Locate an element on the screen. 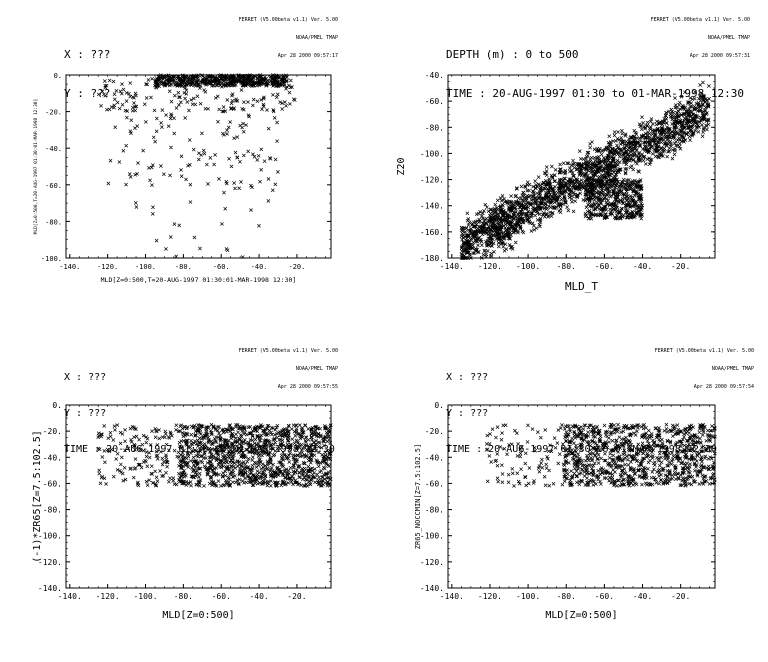  x-tick-label: -20. is located at coordinates (296, 596).